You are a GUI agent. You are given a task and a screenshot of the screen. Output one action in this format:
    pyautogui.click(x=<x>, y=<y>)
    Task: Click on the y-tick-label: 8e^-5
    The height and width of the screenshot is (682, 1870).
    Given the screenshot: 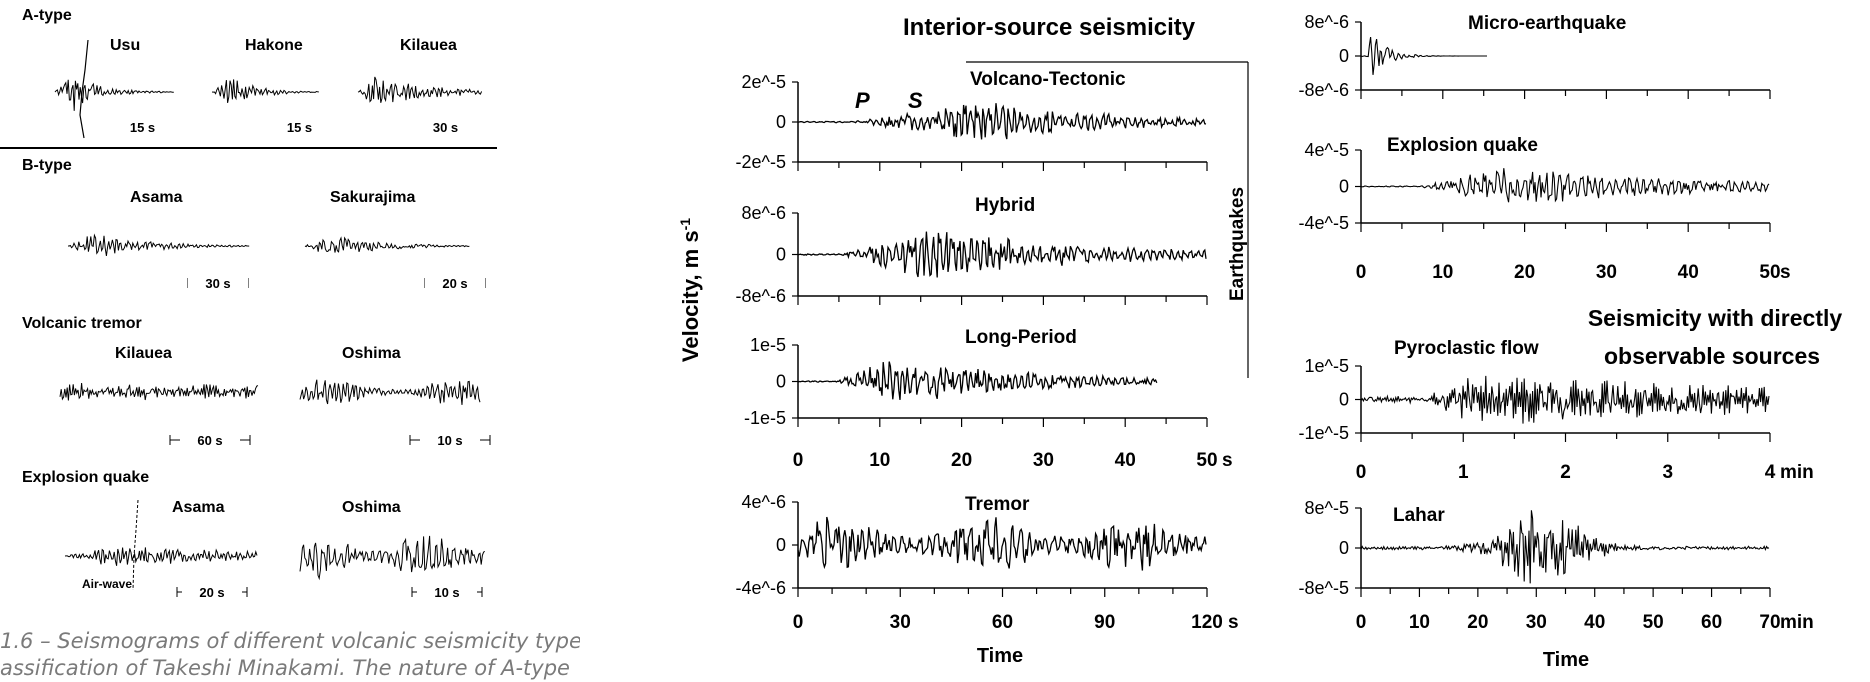 What is the action you would take?
    pyautogui.click(x=1327, y=508)
    